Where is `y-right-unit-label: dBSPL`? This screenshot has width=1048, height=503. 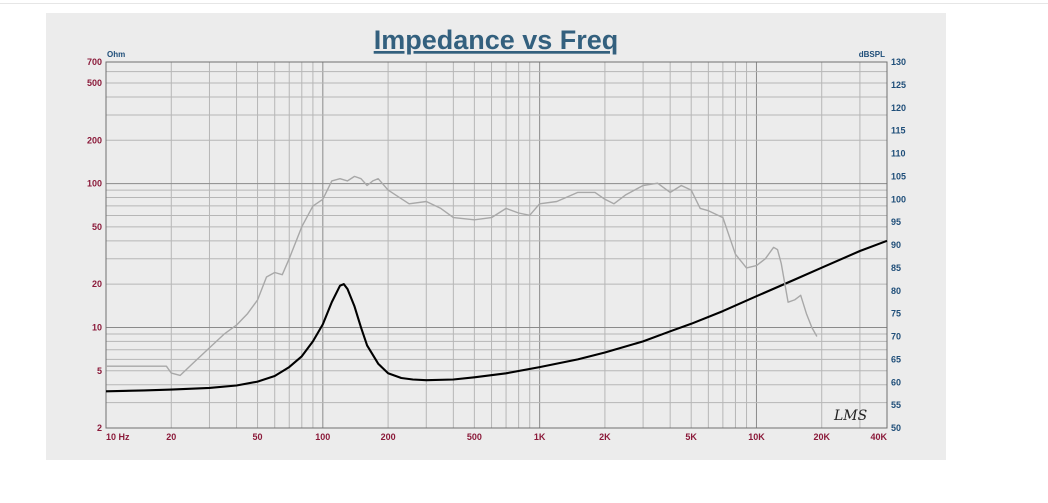
y-right-unit-label: dBSPL is located at coordinates (872, 54).